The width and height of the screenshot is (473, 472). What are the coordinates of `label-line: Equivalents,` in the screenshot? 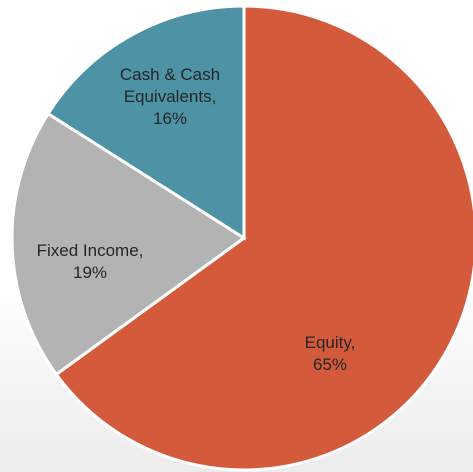 It's located at (170, 96).